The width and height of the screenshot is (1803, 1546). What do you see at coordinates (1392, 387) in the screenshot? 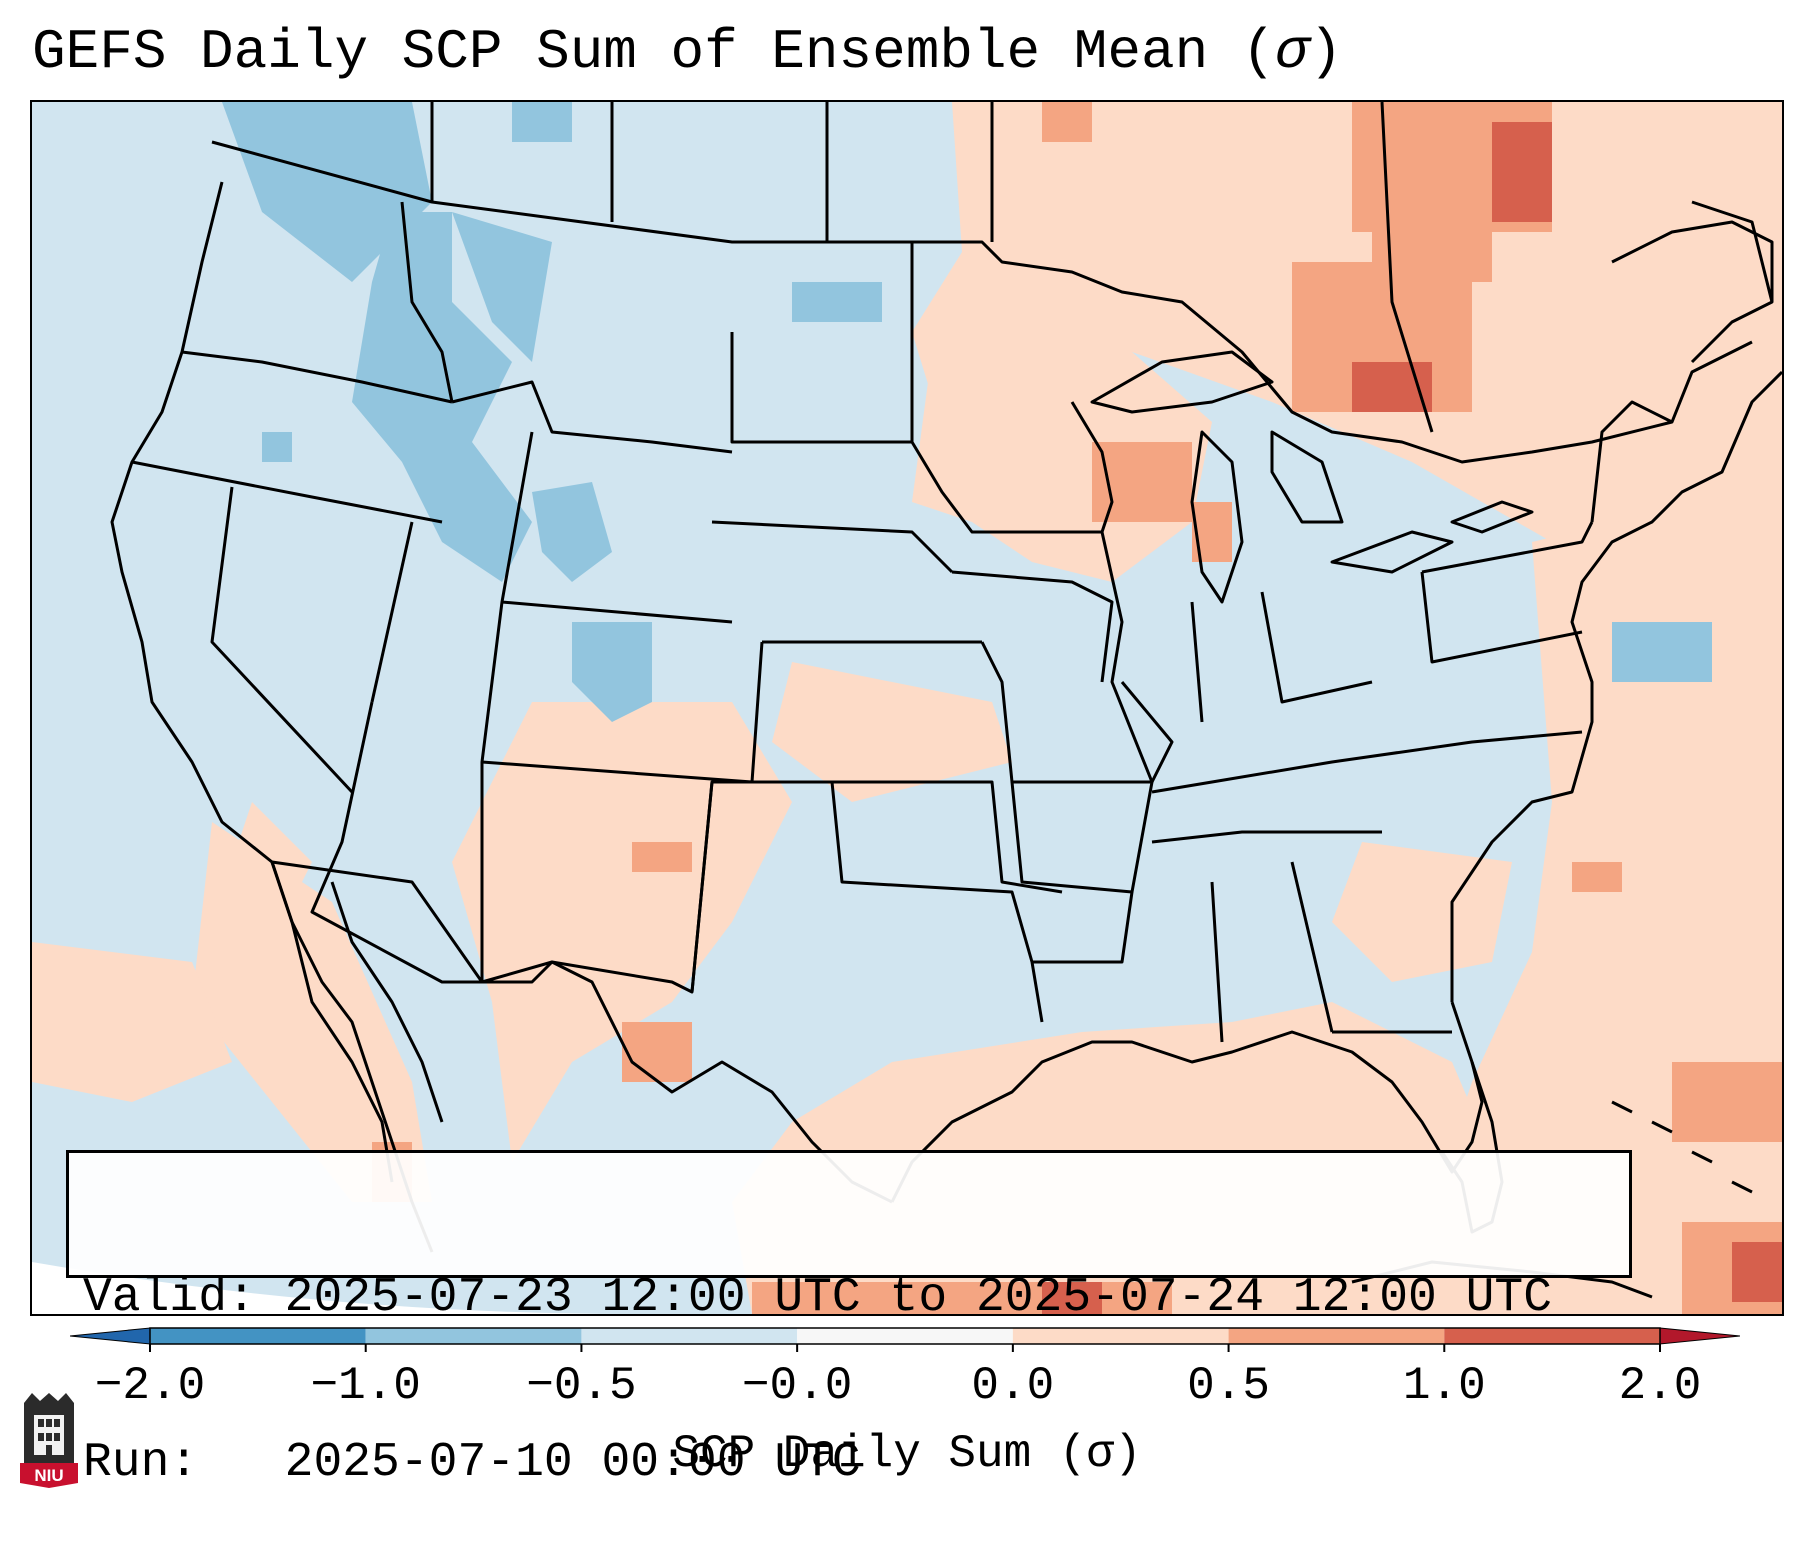
I see `quebec-peak` at bounding box center [1392, 387].